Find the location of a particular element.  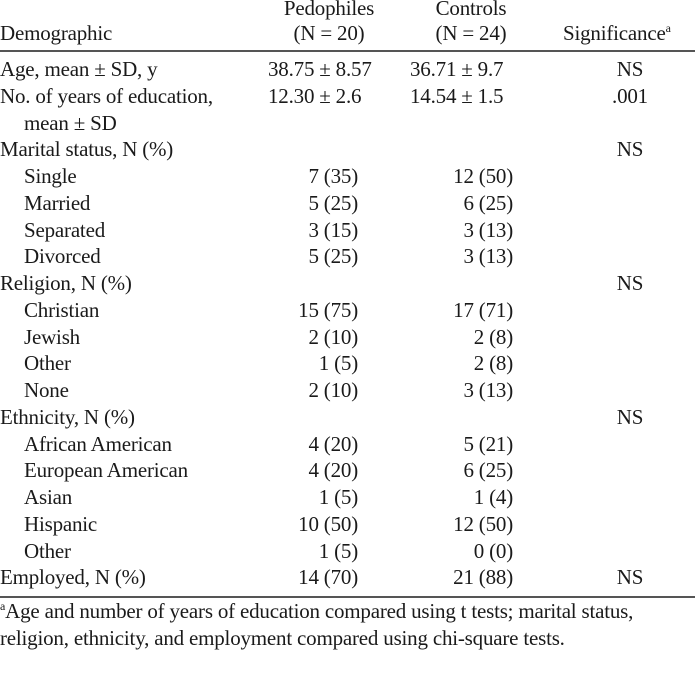

row-label: No. of years of education, is located at coordinates (106, 95).